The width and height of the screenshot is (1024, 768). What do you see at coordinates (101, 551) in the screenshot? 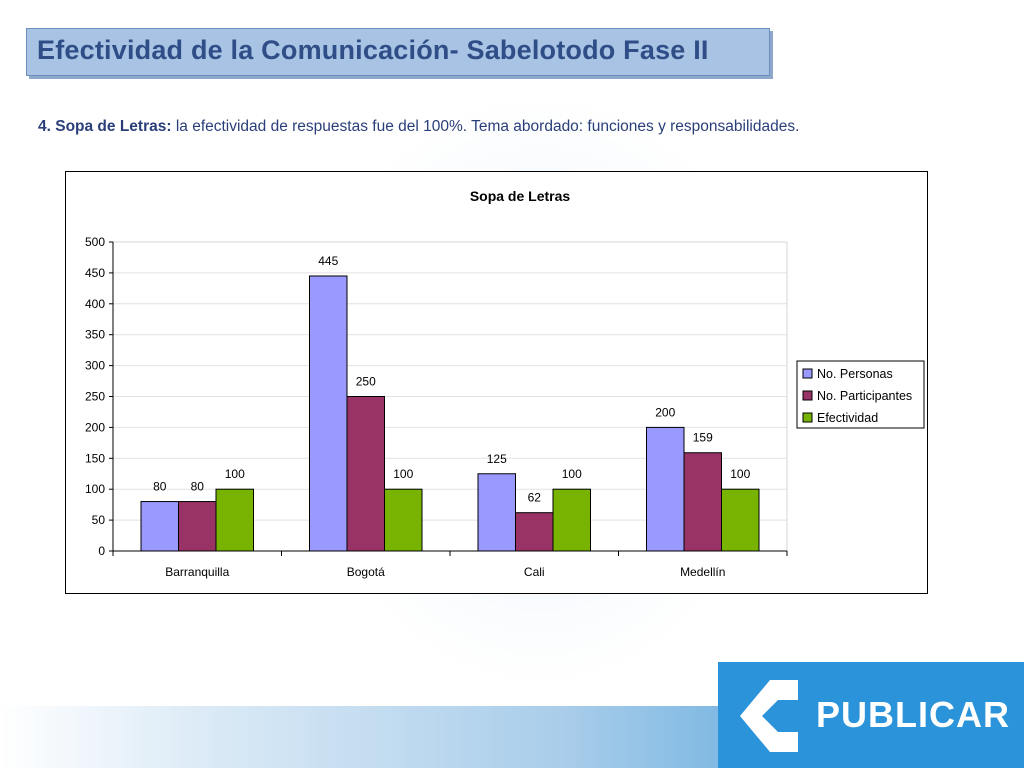
I see `y-tick-label: 0` at bounding box center [101, 551].